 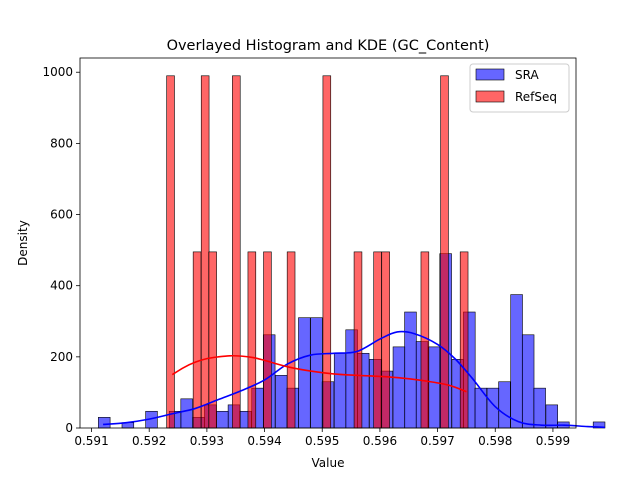 What do you see at coordinates (322, 441) in the screenshot?
I see `x-tick-label-4: 0.595` at bounding box center [322, 441].